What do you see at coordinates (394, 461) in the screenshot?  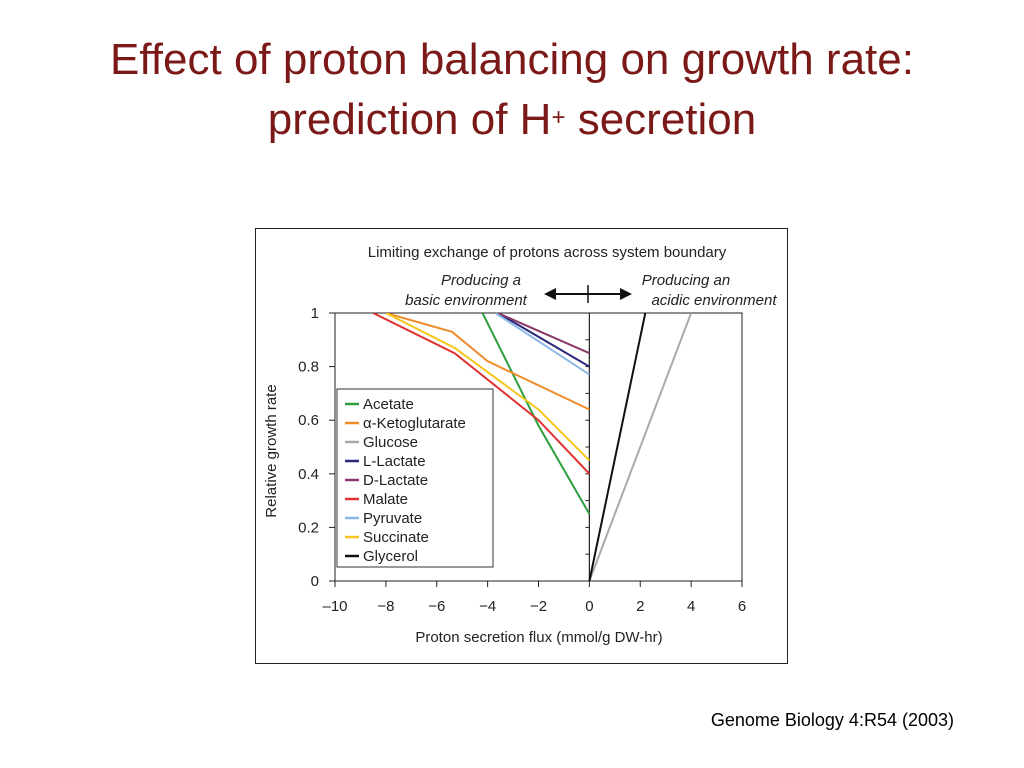 I see `legend-label-l-lactate: L-Lactate` at bounding box center [394, 461].